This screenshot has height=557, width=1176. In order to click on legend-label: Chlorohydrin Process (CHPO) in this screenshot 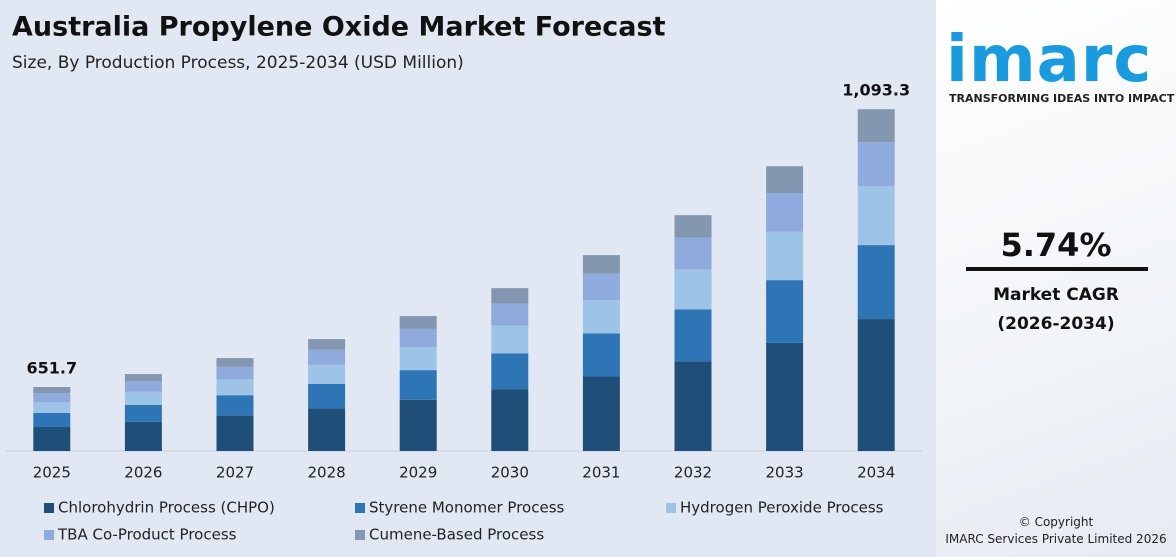, I will do `click(166, 508)`.